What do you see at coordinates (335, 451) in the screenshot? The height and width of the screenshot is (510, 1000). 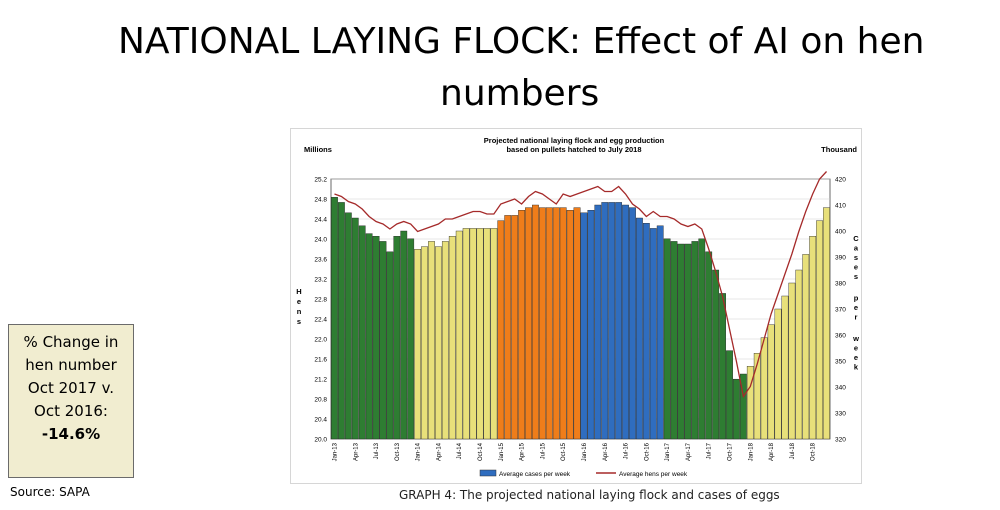 I see `x-tick: Jan-13` at bounding box center [335, 451].